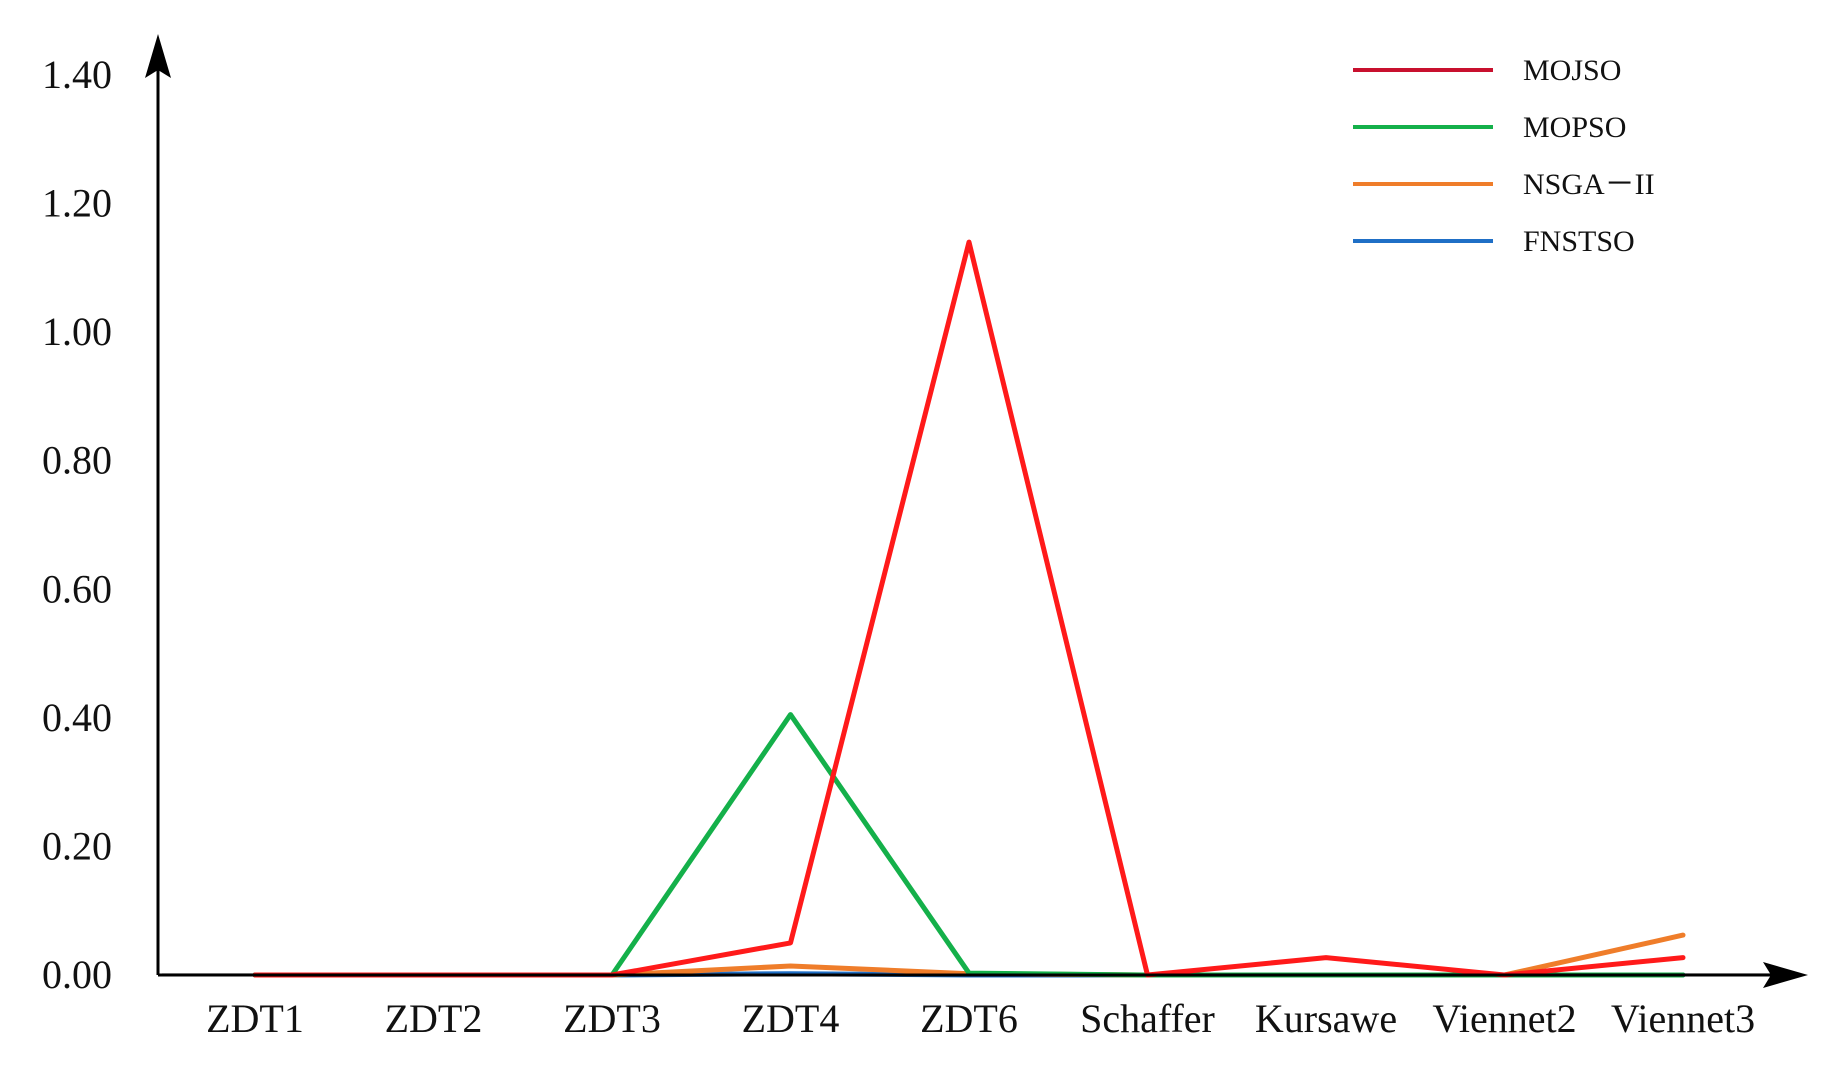 This screenshot has height=1078, width=1821. What do you see at coordinates (77, 717) in the screenshot?
I see `y-tick-label: 0.40` at bounding box center [77, 717].